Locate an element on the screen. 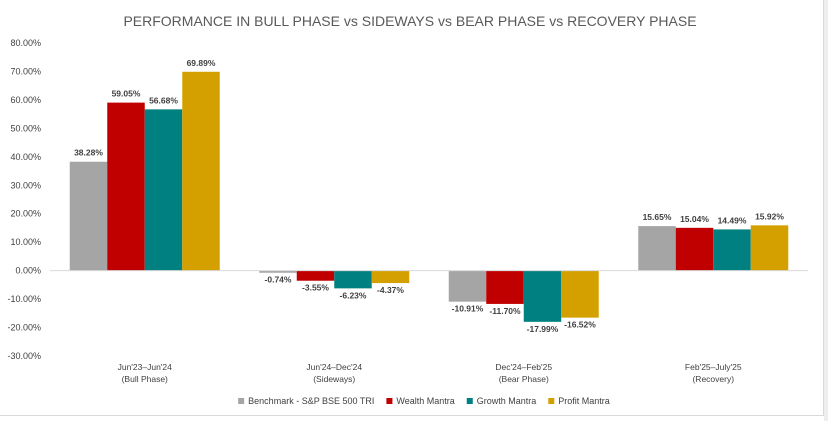  category-label: Dec'24–Feb'25 is located at coordinates (523, 367).